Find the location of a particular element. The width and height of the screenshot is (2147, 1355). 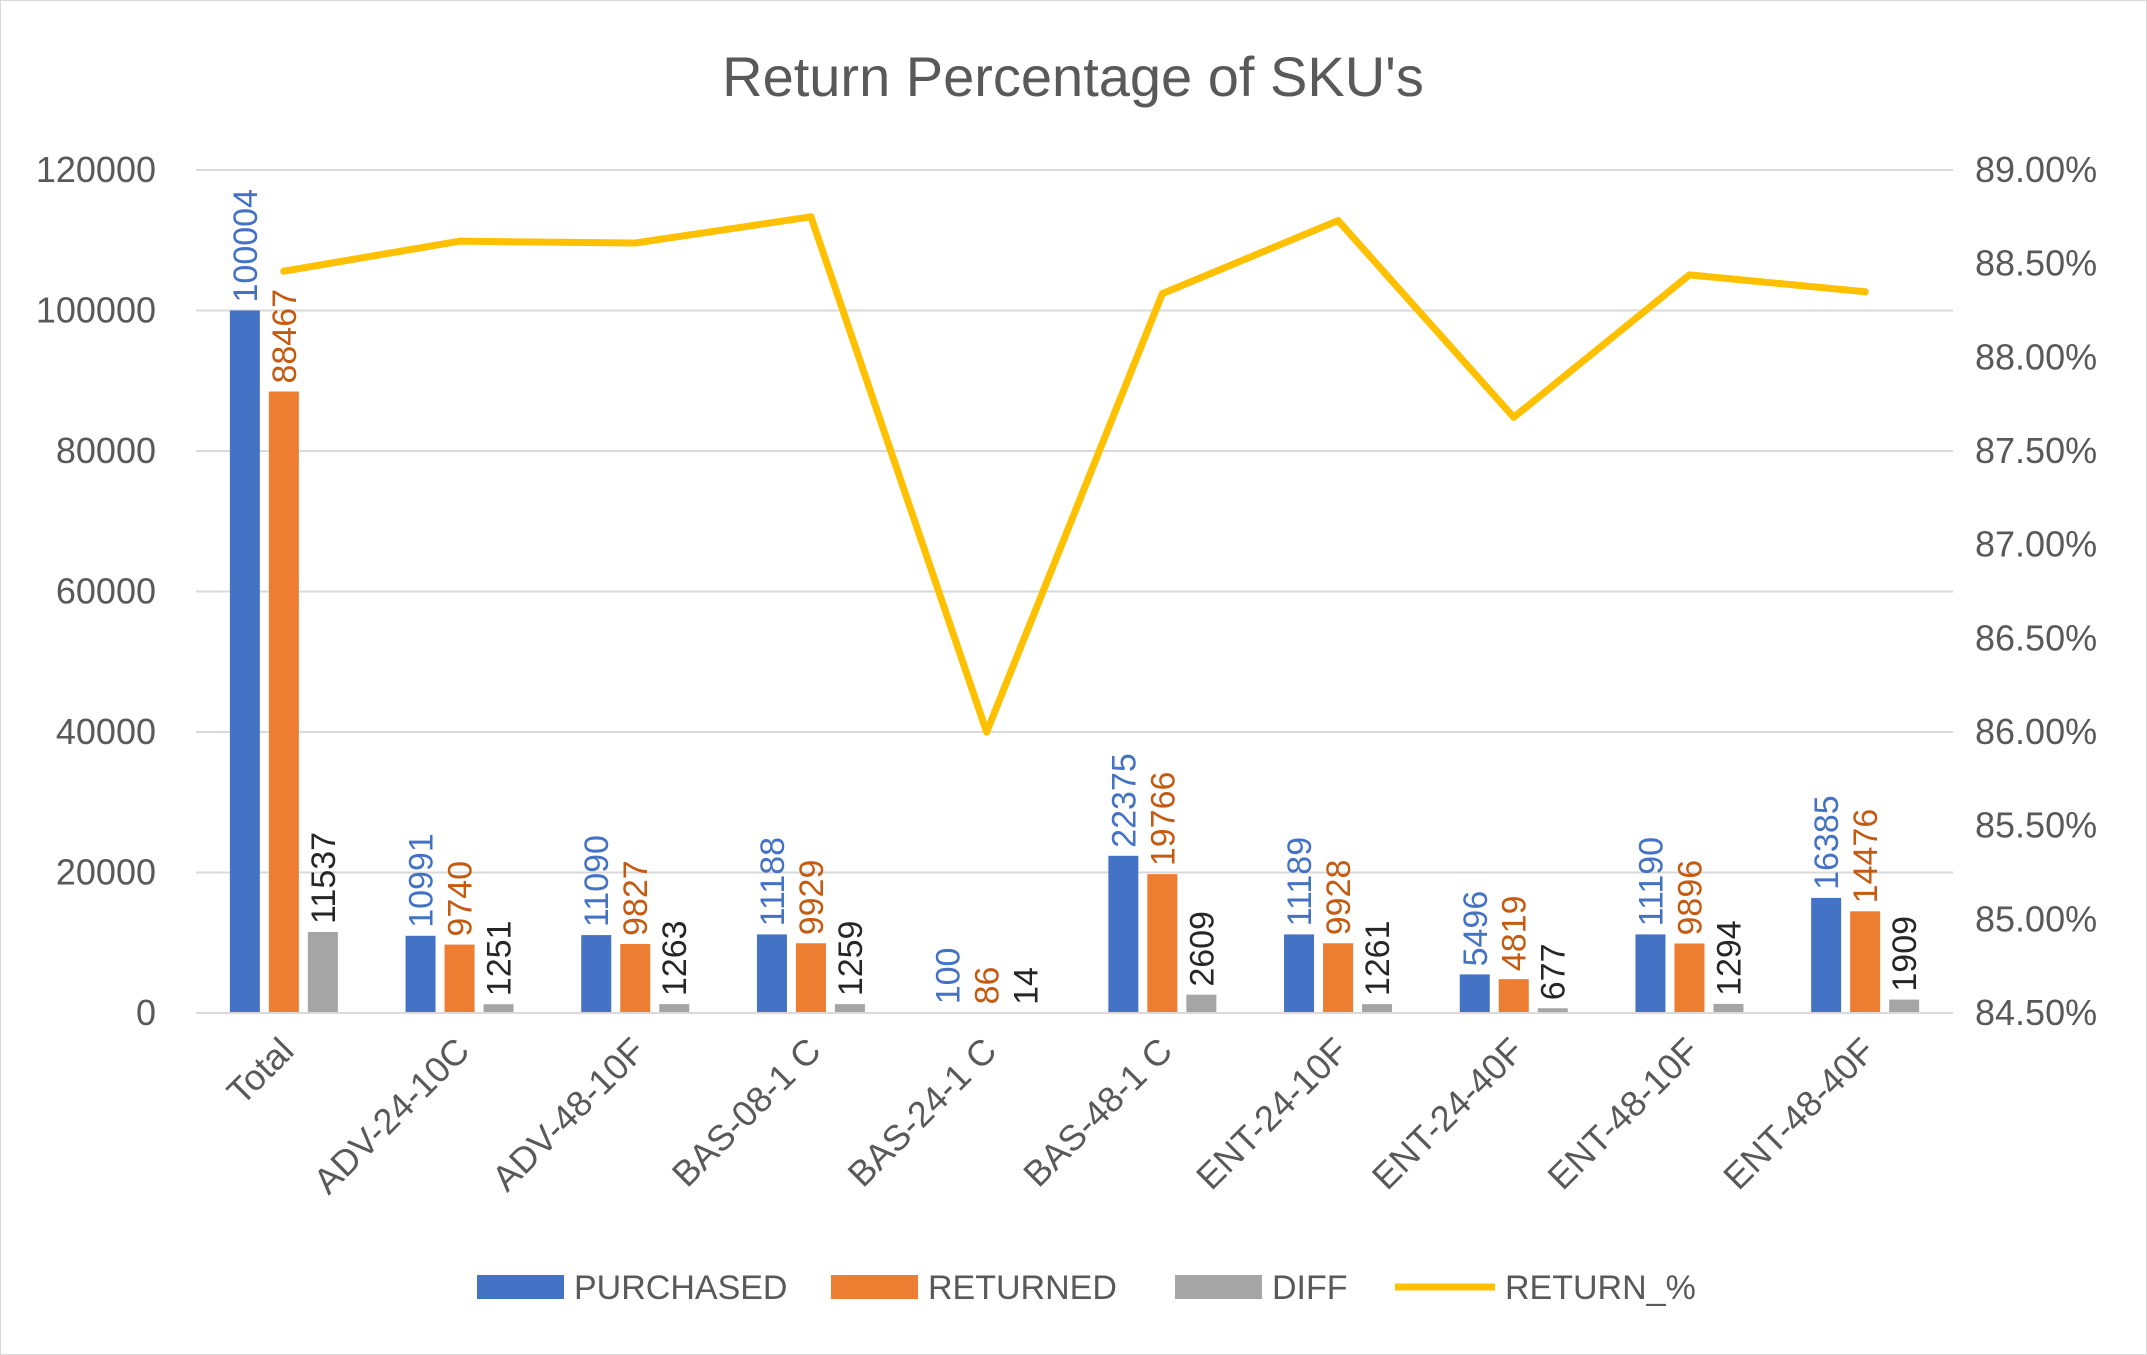

data-label-diff: 2609 is located at coordinates (1202, 949).